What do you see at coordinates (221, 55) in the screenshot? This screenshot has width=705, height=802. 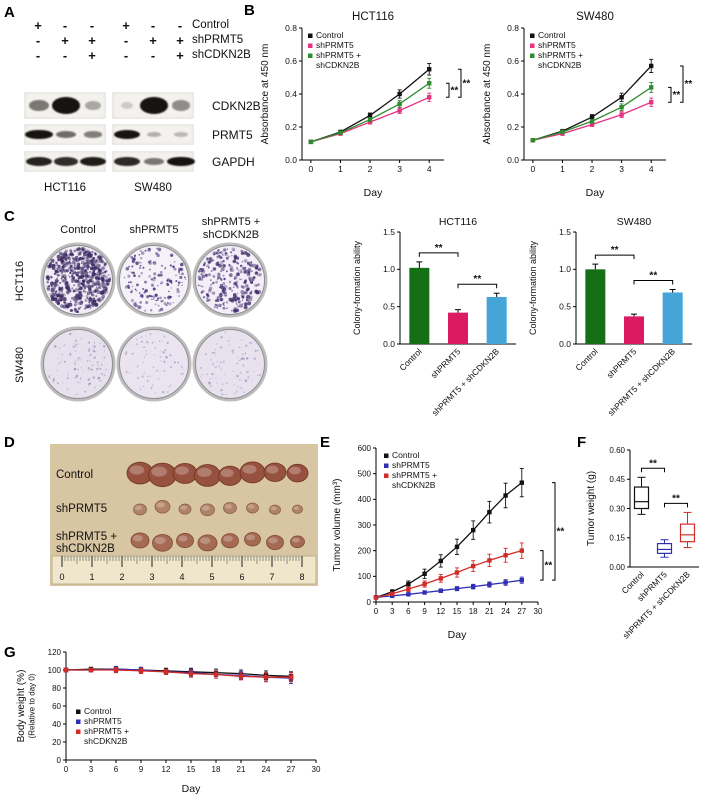 I see `condition-label: shCDKN2B` at bounding box center [221, 55].